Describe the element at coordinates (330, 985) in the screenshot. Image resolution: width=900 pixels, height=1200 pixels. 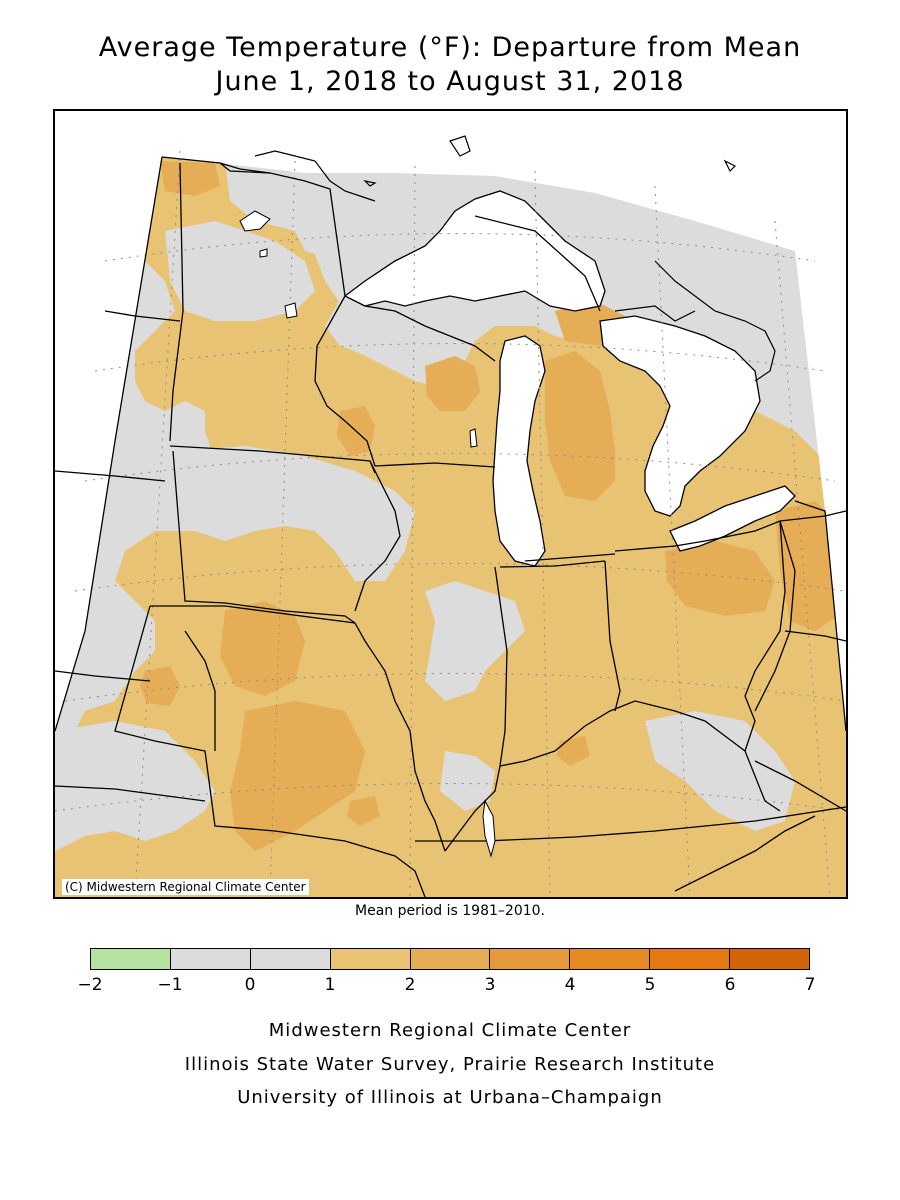
I see `legend-tick: 1` at that location.